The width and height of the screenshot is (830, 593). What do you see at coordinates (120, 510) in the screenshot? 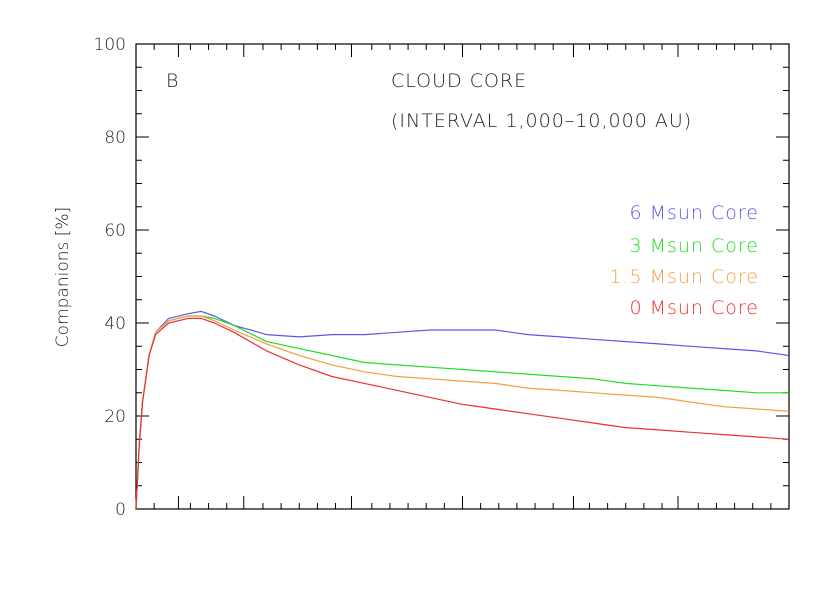
I see `y-tick-label: 0` at bounding box center [120, 510].